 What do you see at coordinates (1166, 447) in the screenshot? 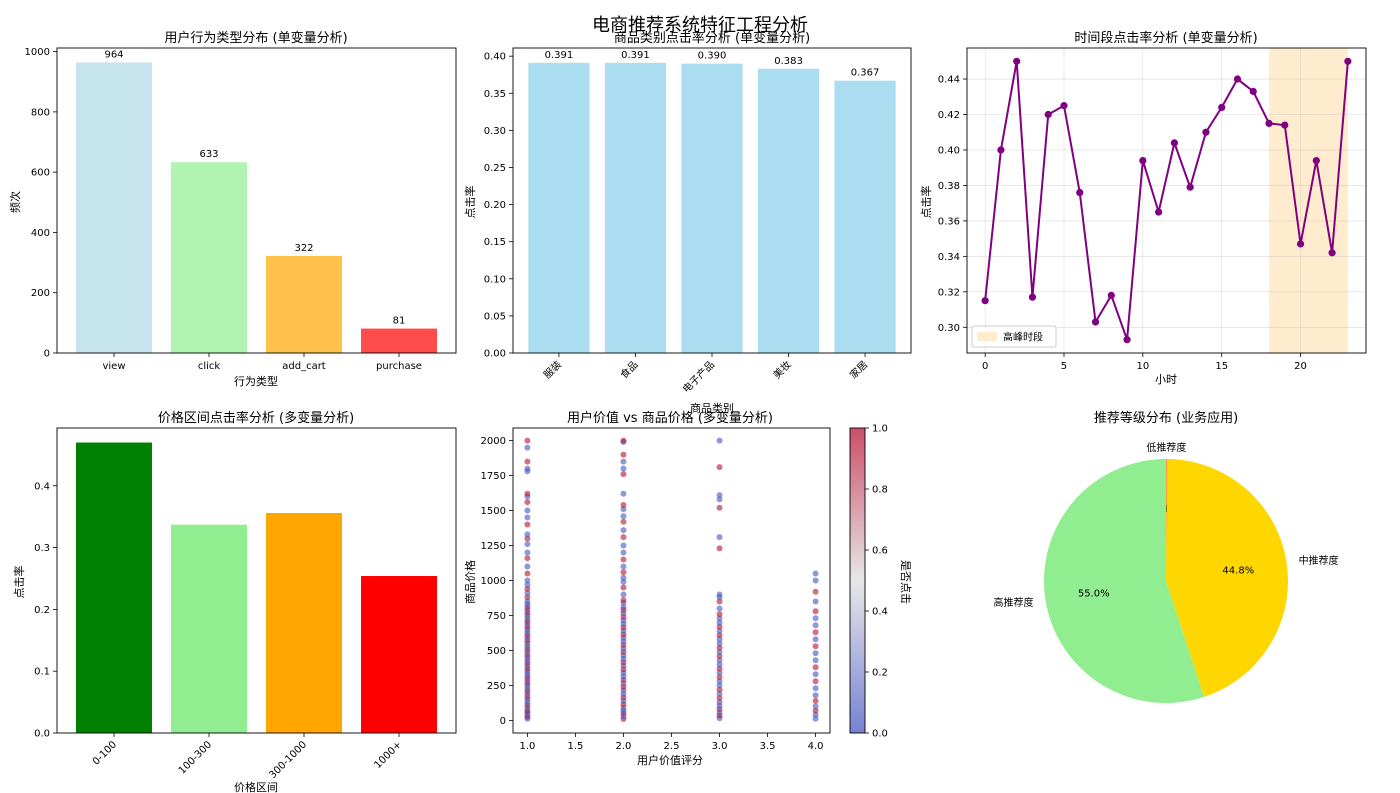
I see `pie-label: 低推荐度` at bounding box center [1166, 447].